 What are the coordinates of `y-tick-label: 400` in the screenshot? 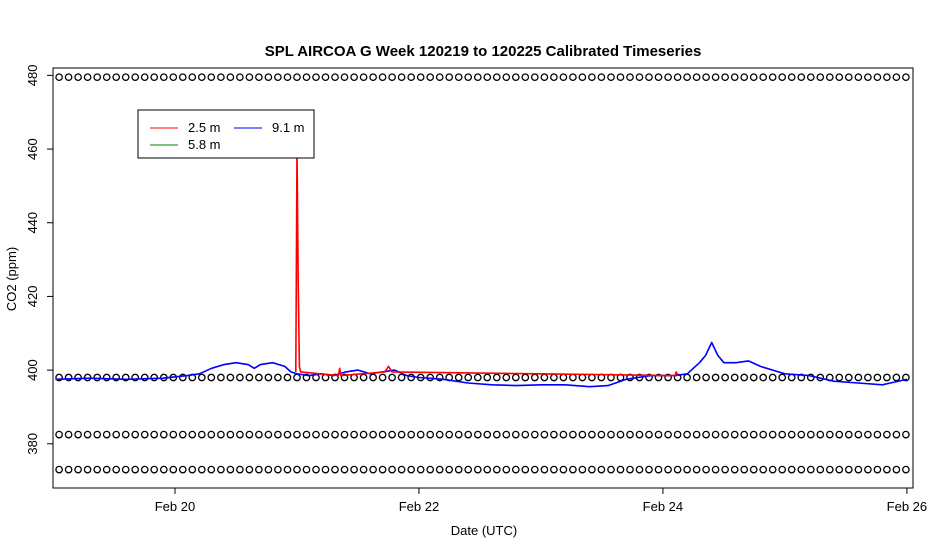 It's located at (32, 370).